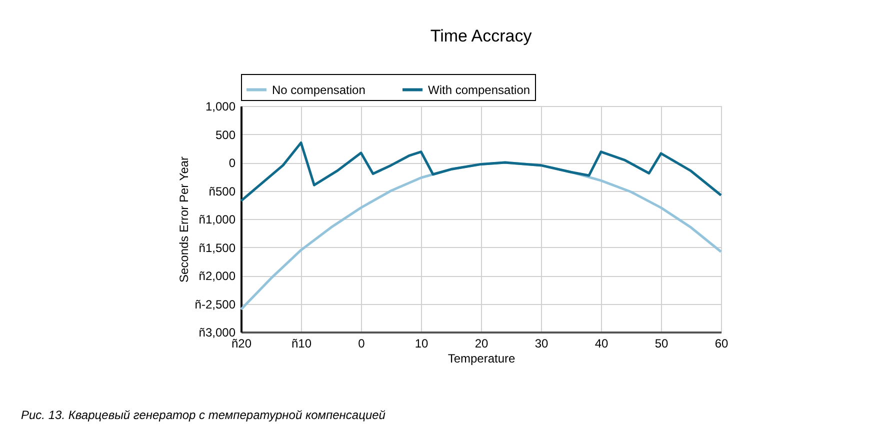  I want to click on y-tick-label: 0, so click(232, 163).